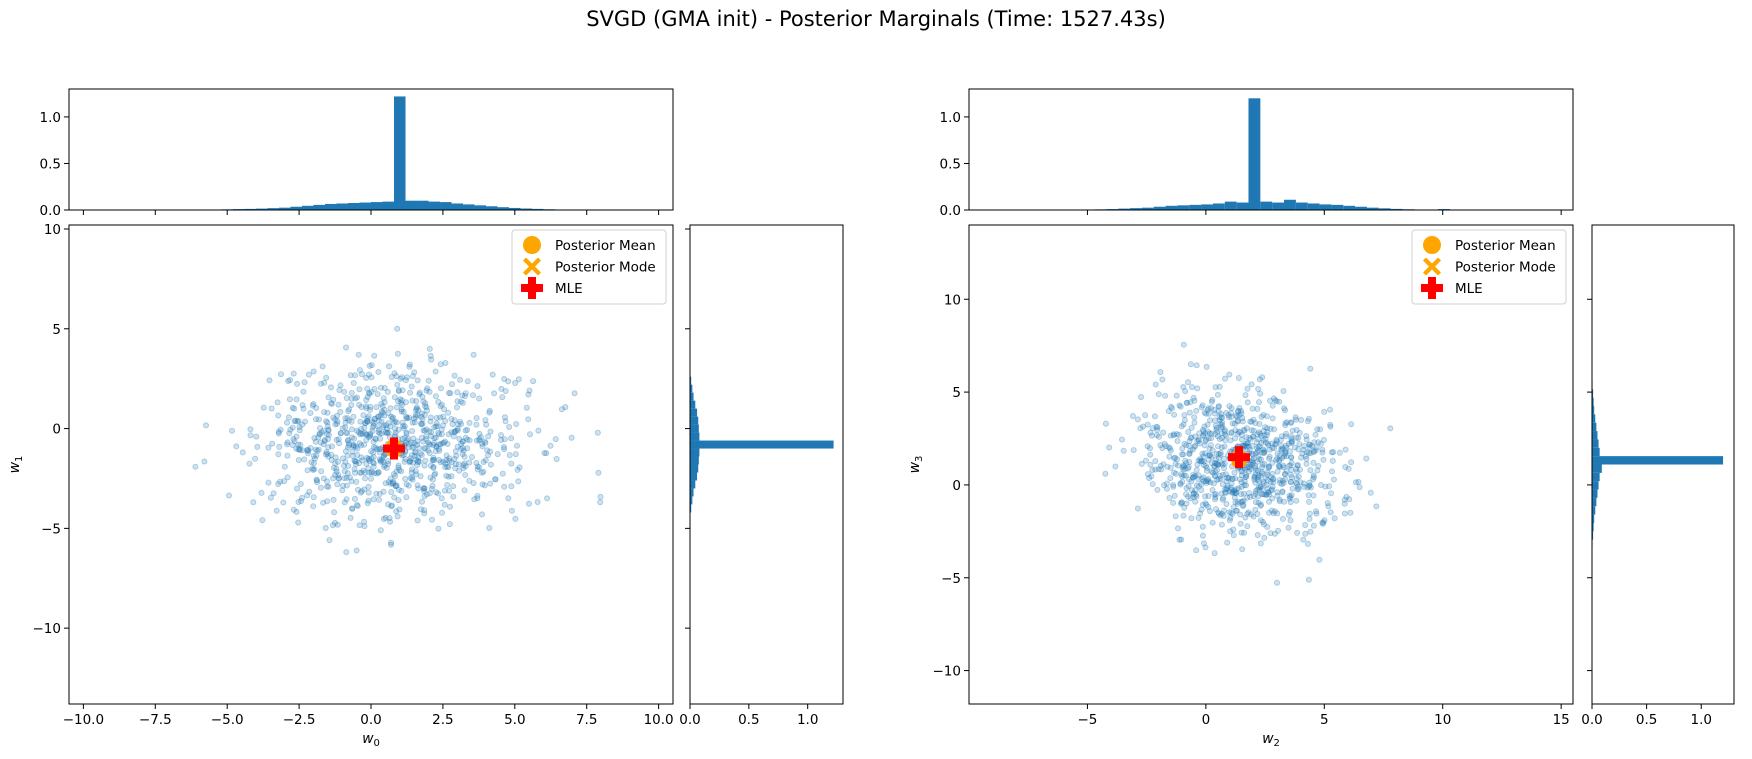  Describe the element at coordinates (1271, 149) in the screenshot. I see `top-hist-frame` at that location.